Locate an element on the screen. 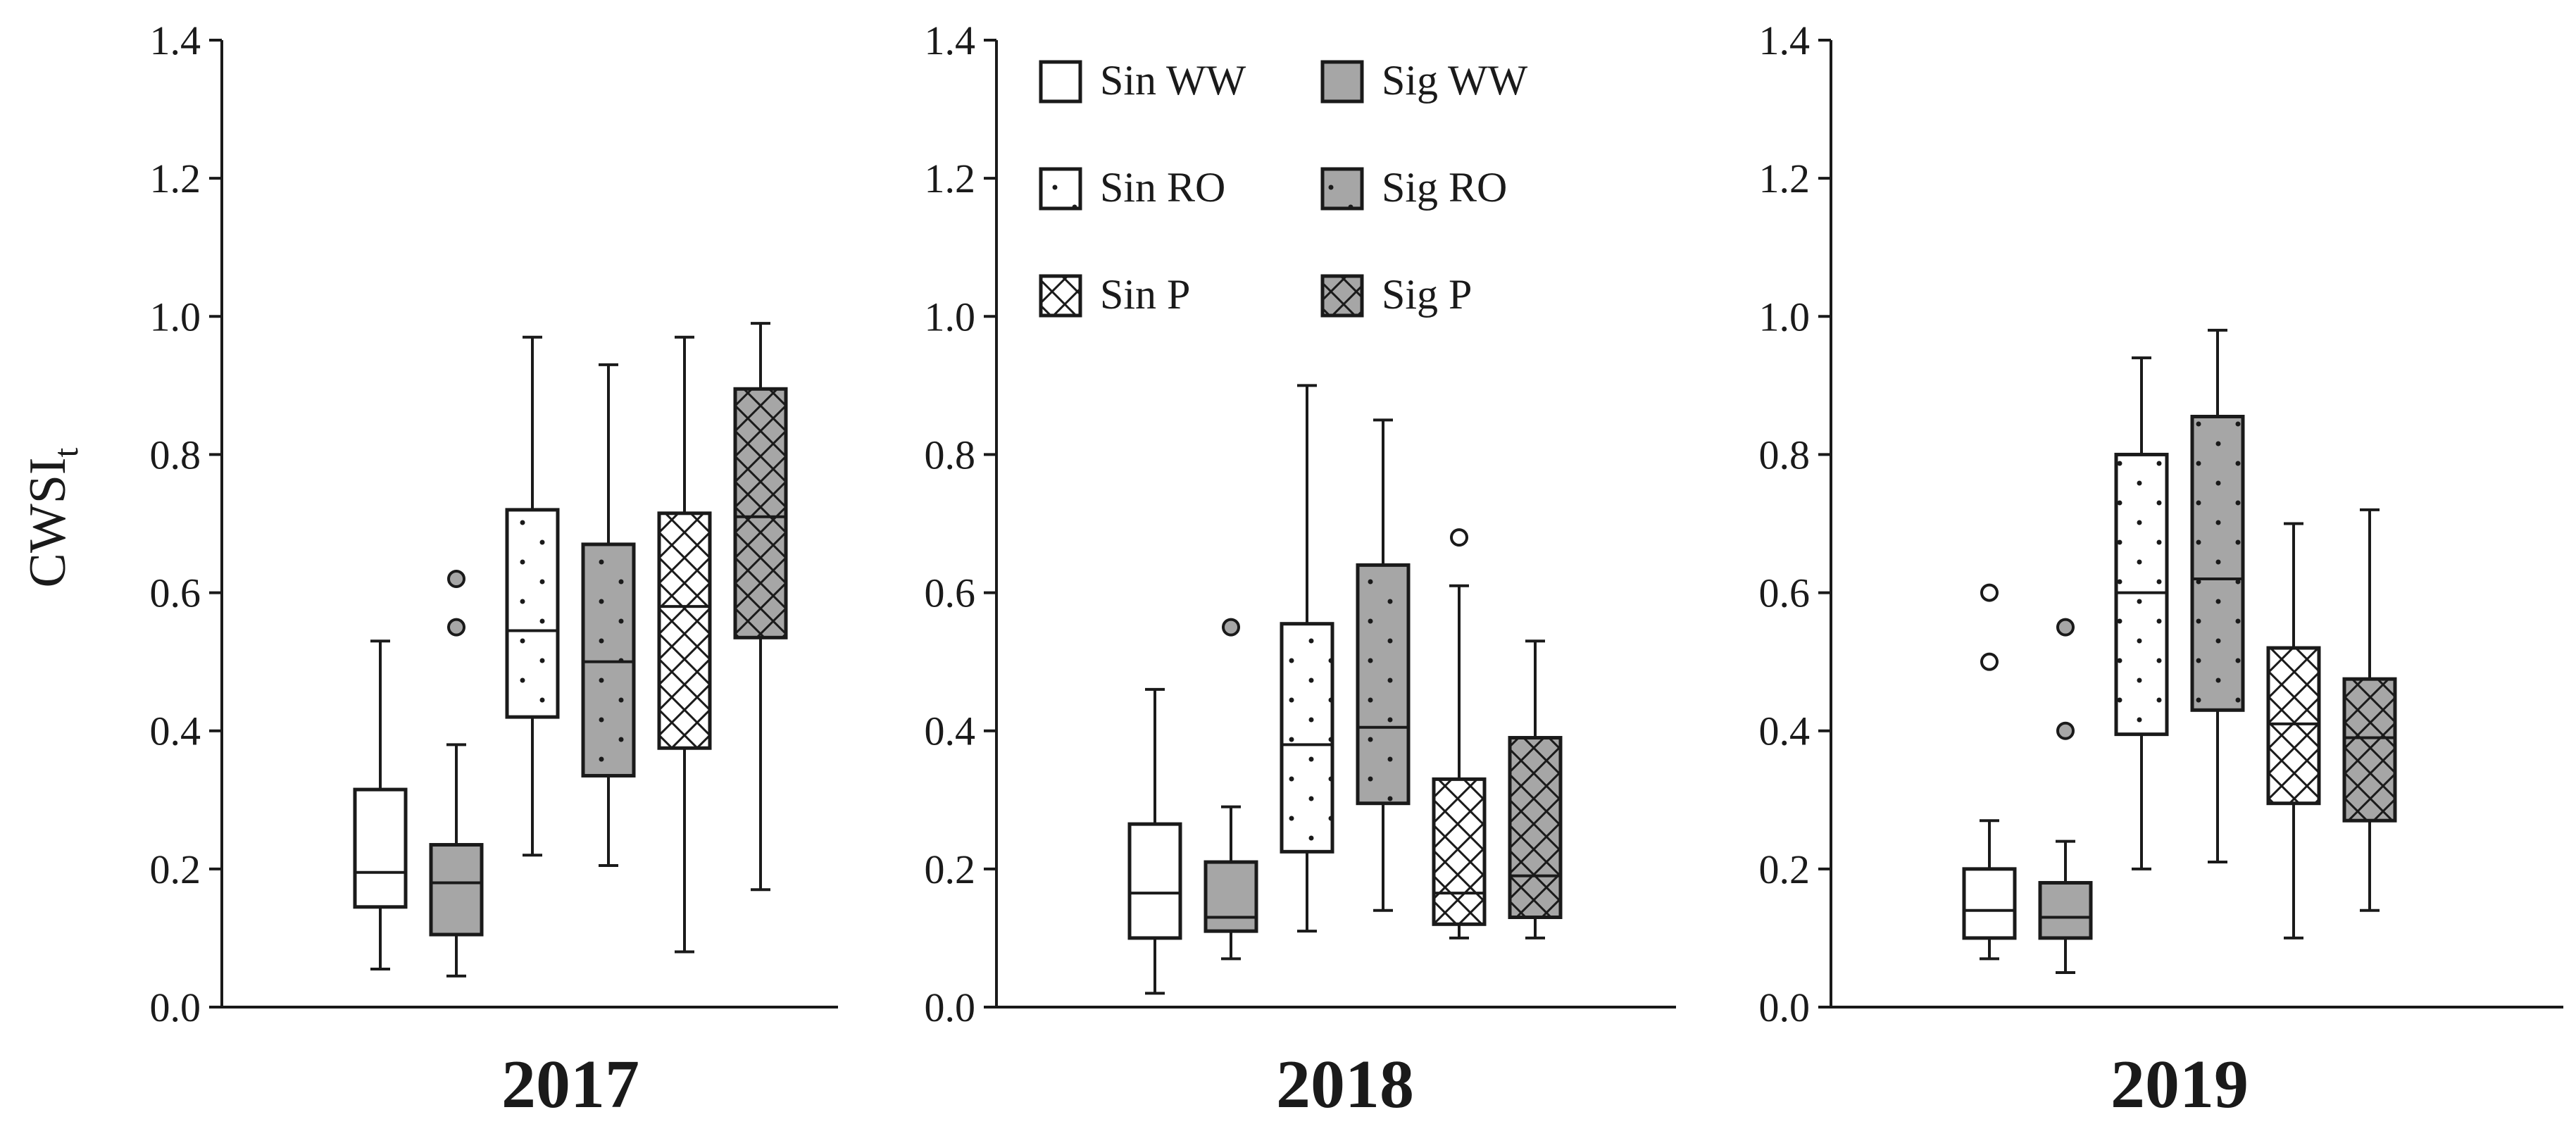  legend-swatch is located at coordinates (1060, 82).